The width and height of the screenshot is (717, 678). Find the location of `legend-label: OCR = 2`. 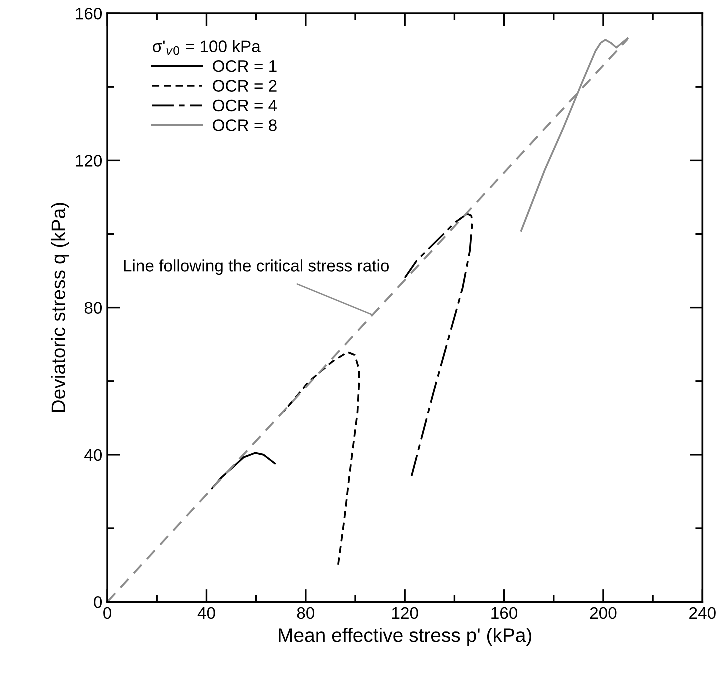

legend-label: OCR = 2 is located at coordinates (245, 86).